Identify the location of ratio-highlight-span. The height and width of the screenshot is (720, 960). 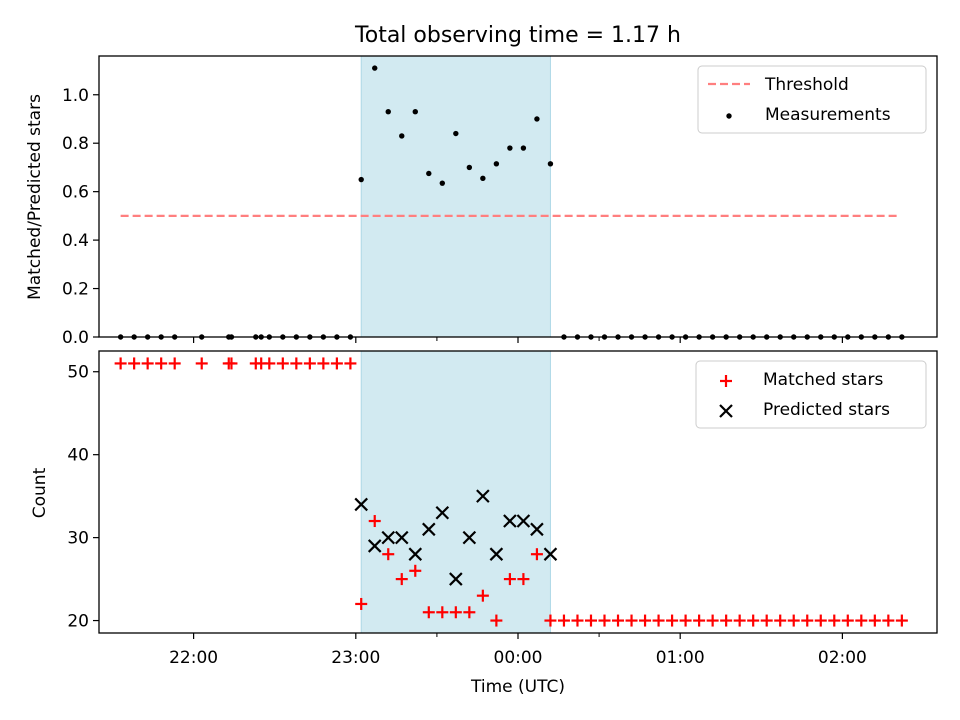
(455, 196).